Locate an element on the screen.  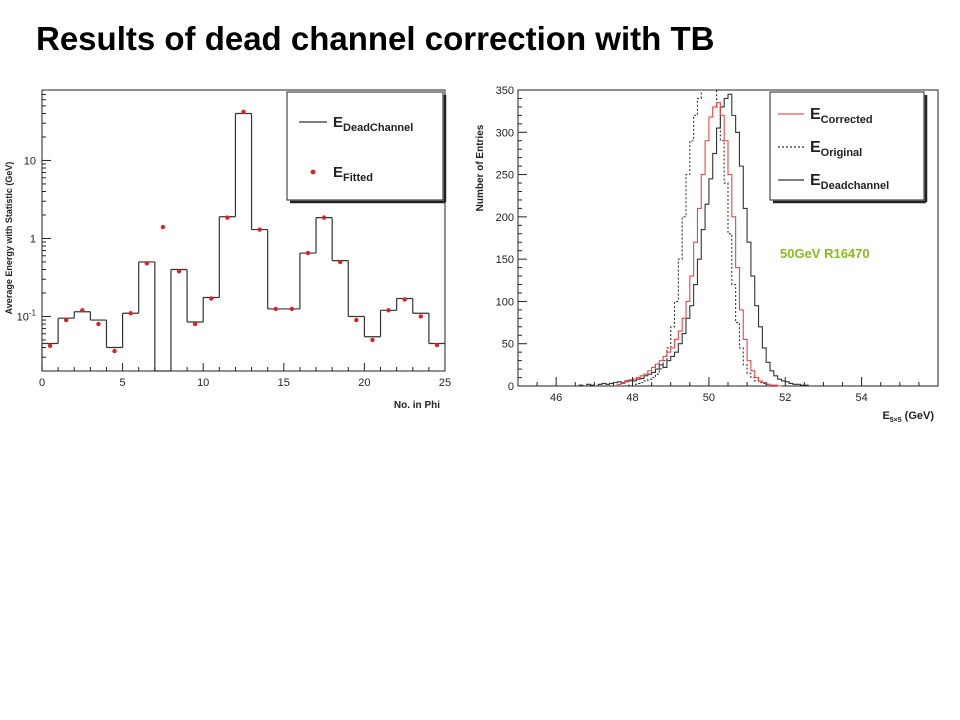
right-y-tick-label: 50 is located at coordinates (508, 345).